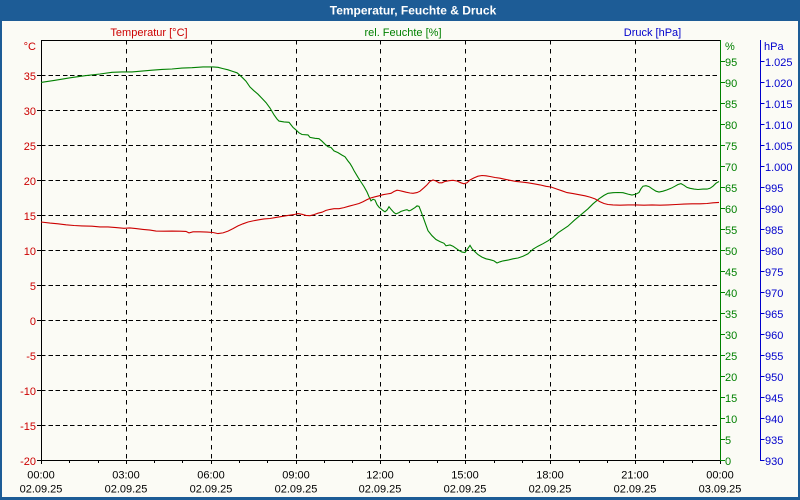 The width and height of the screenshot is (800, 500). I want to click on svg-text: 935, so click(774, 441).